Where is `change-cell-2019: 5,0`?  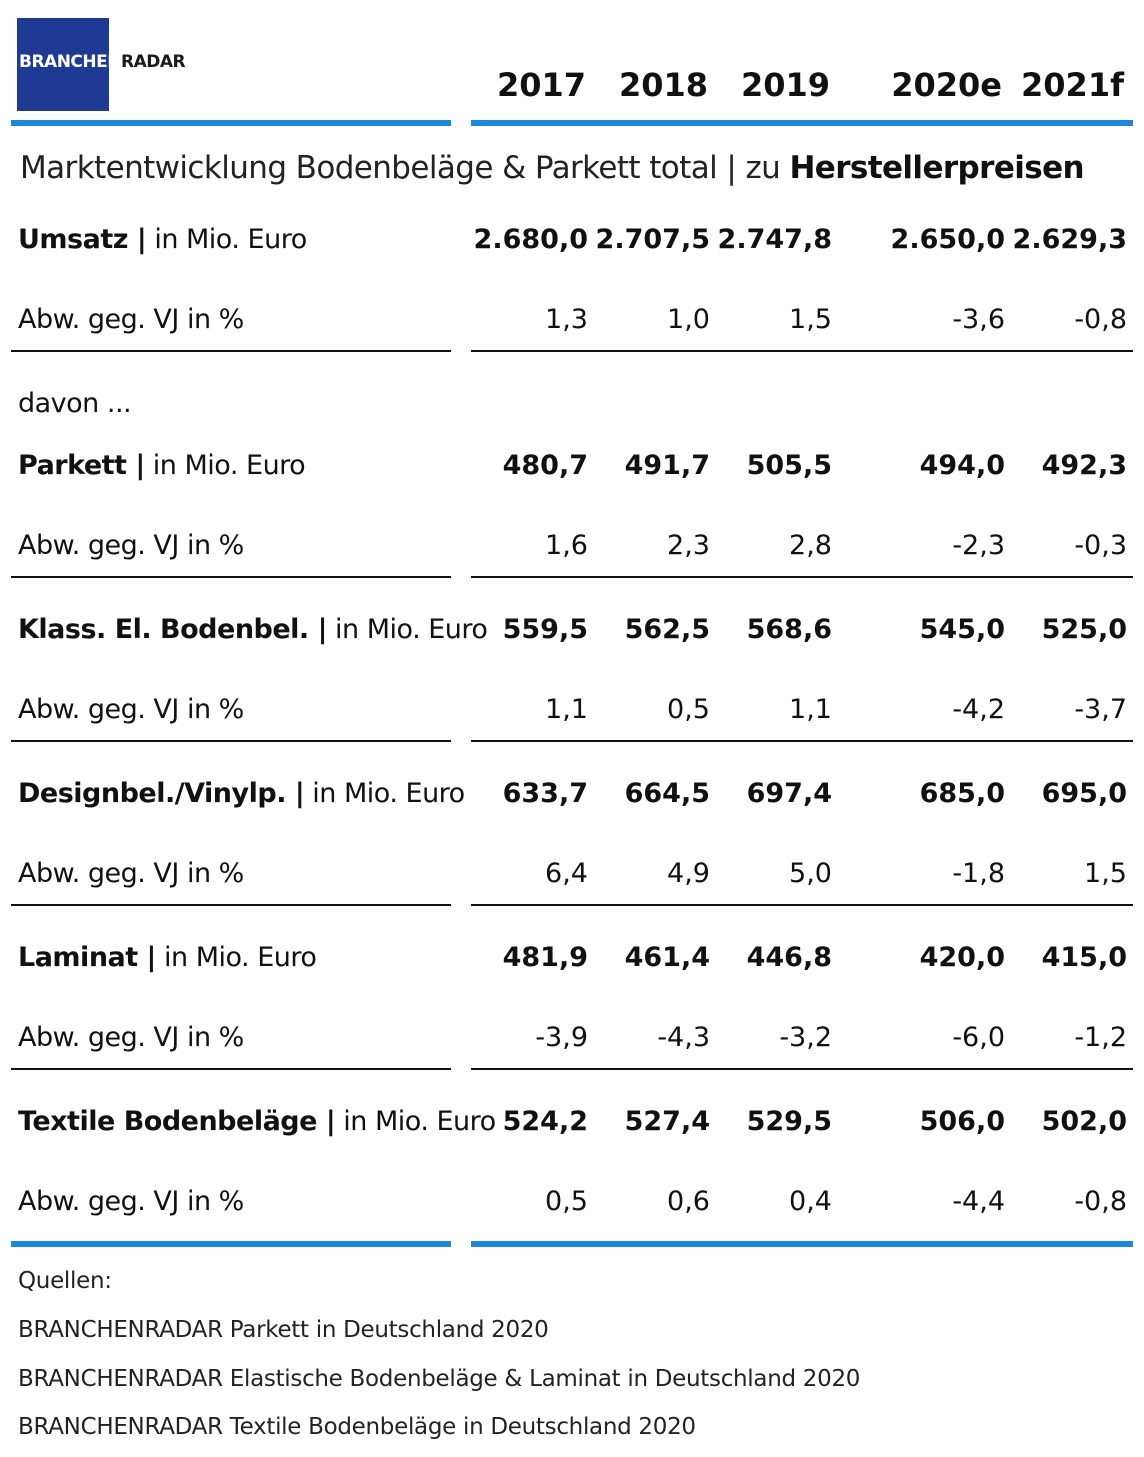
change-cell-2019: 5,0 is located at coordinates (810, 873).